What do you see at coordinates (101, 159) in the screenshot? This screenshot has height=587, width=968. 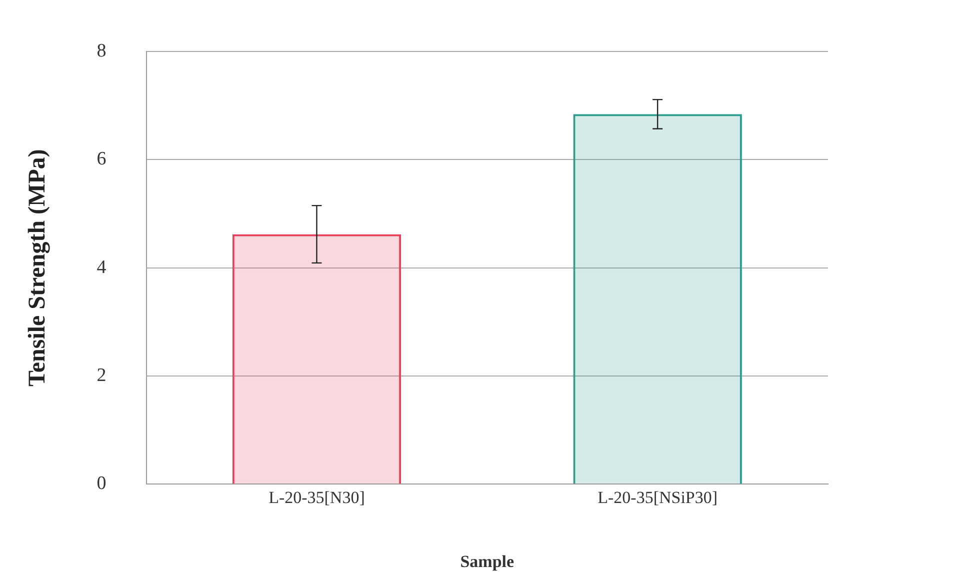 I see `y-tick-label: 6` at bounding box center [101, 159].